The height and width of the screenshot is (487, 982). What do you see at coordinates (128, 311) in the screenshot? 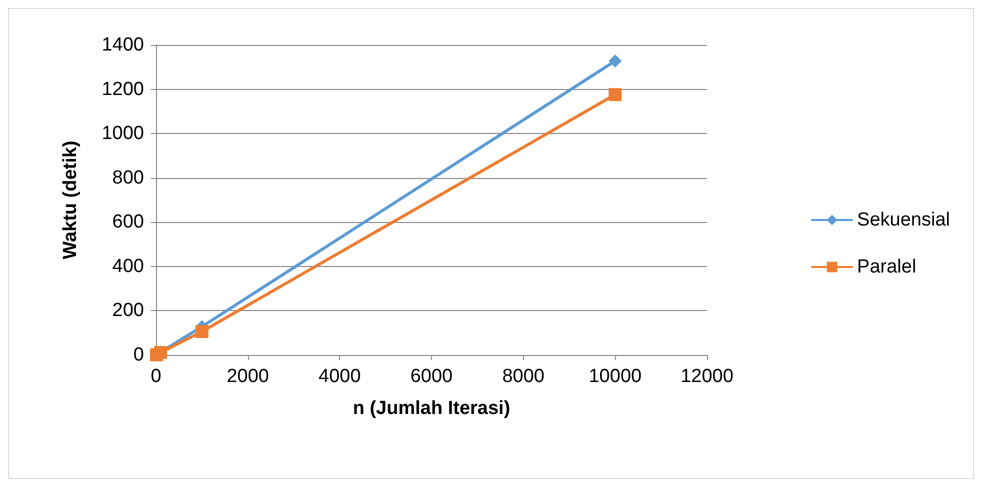
I see `y-tick-label: 200` at bounding box center [128, 311].